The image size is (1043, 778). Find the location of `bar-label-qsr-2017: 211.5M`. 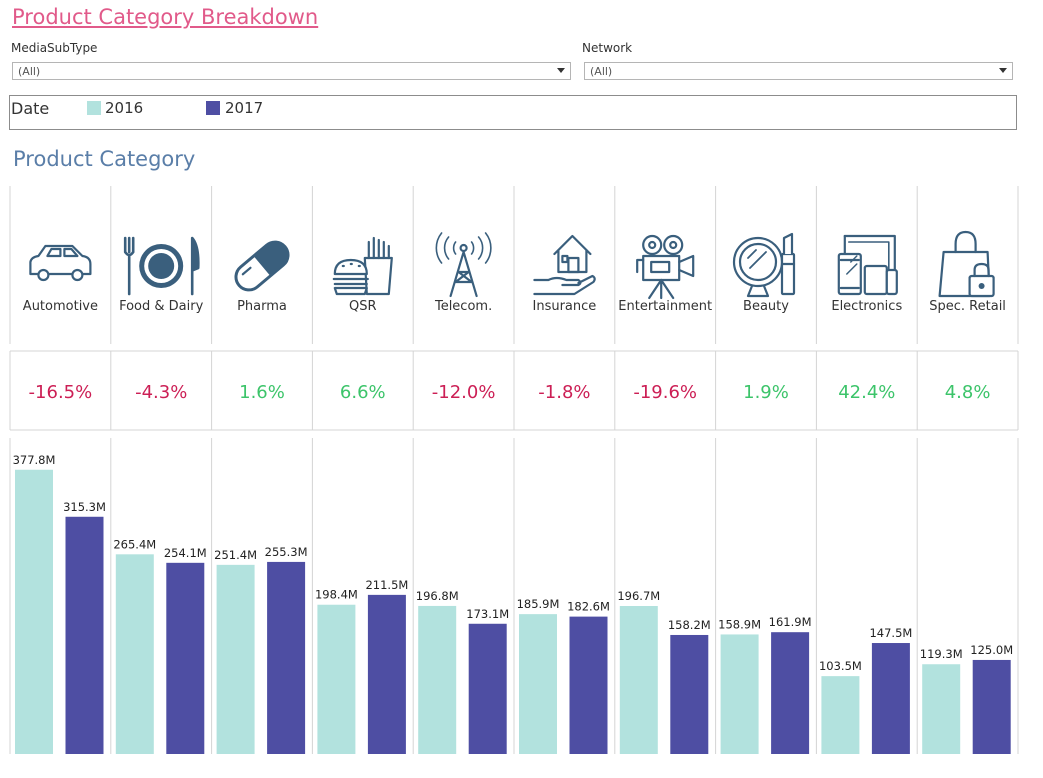

bar-label-qsr-2017: 211.5M is located at coordinates (386, 585).